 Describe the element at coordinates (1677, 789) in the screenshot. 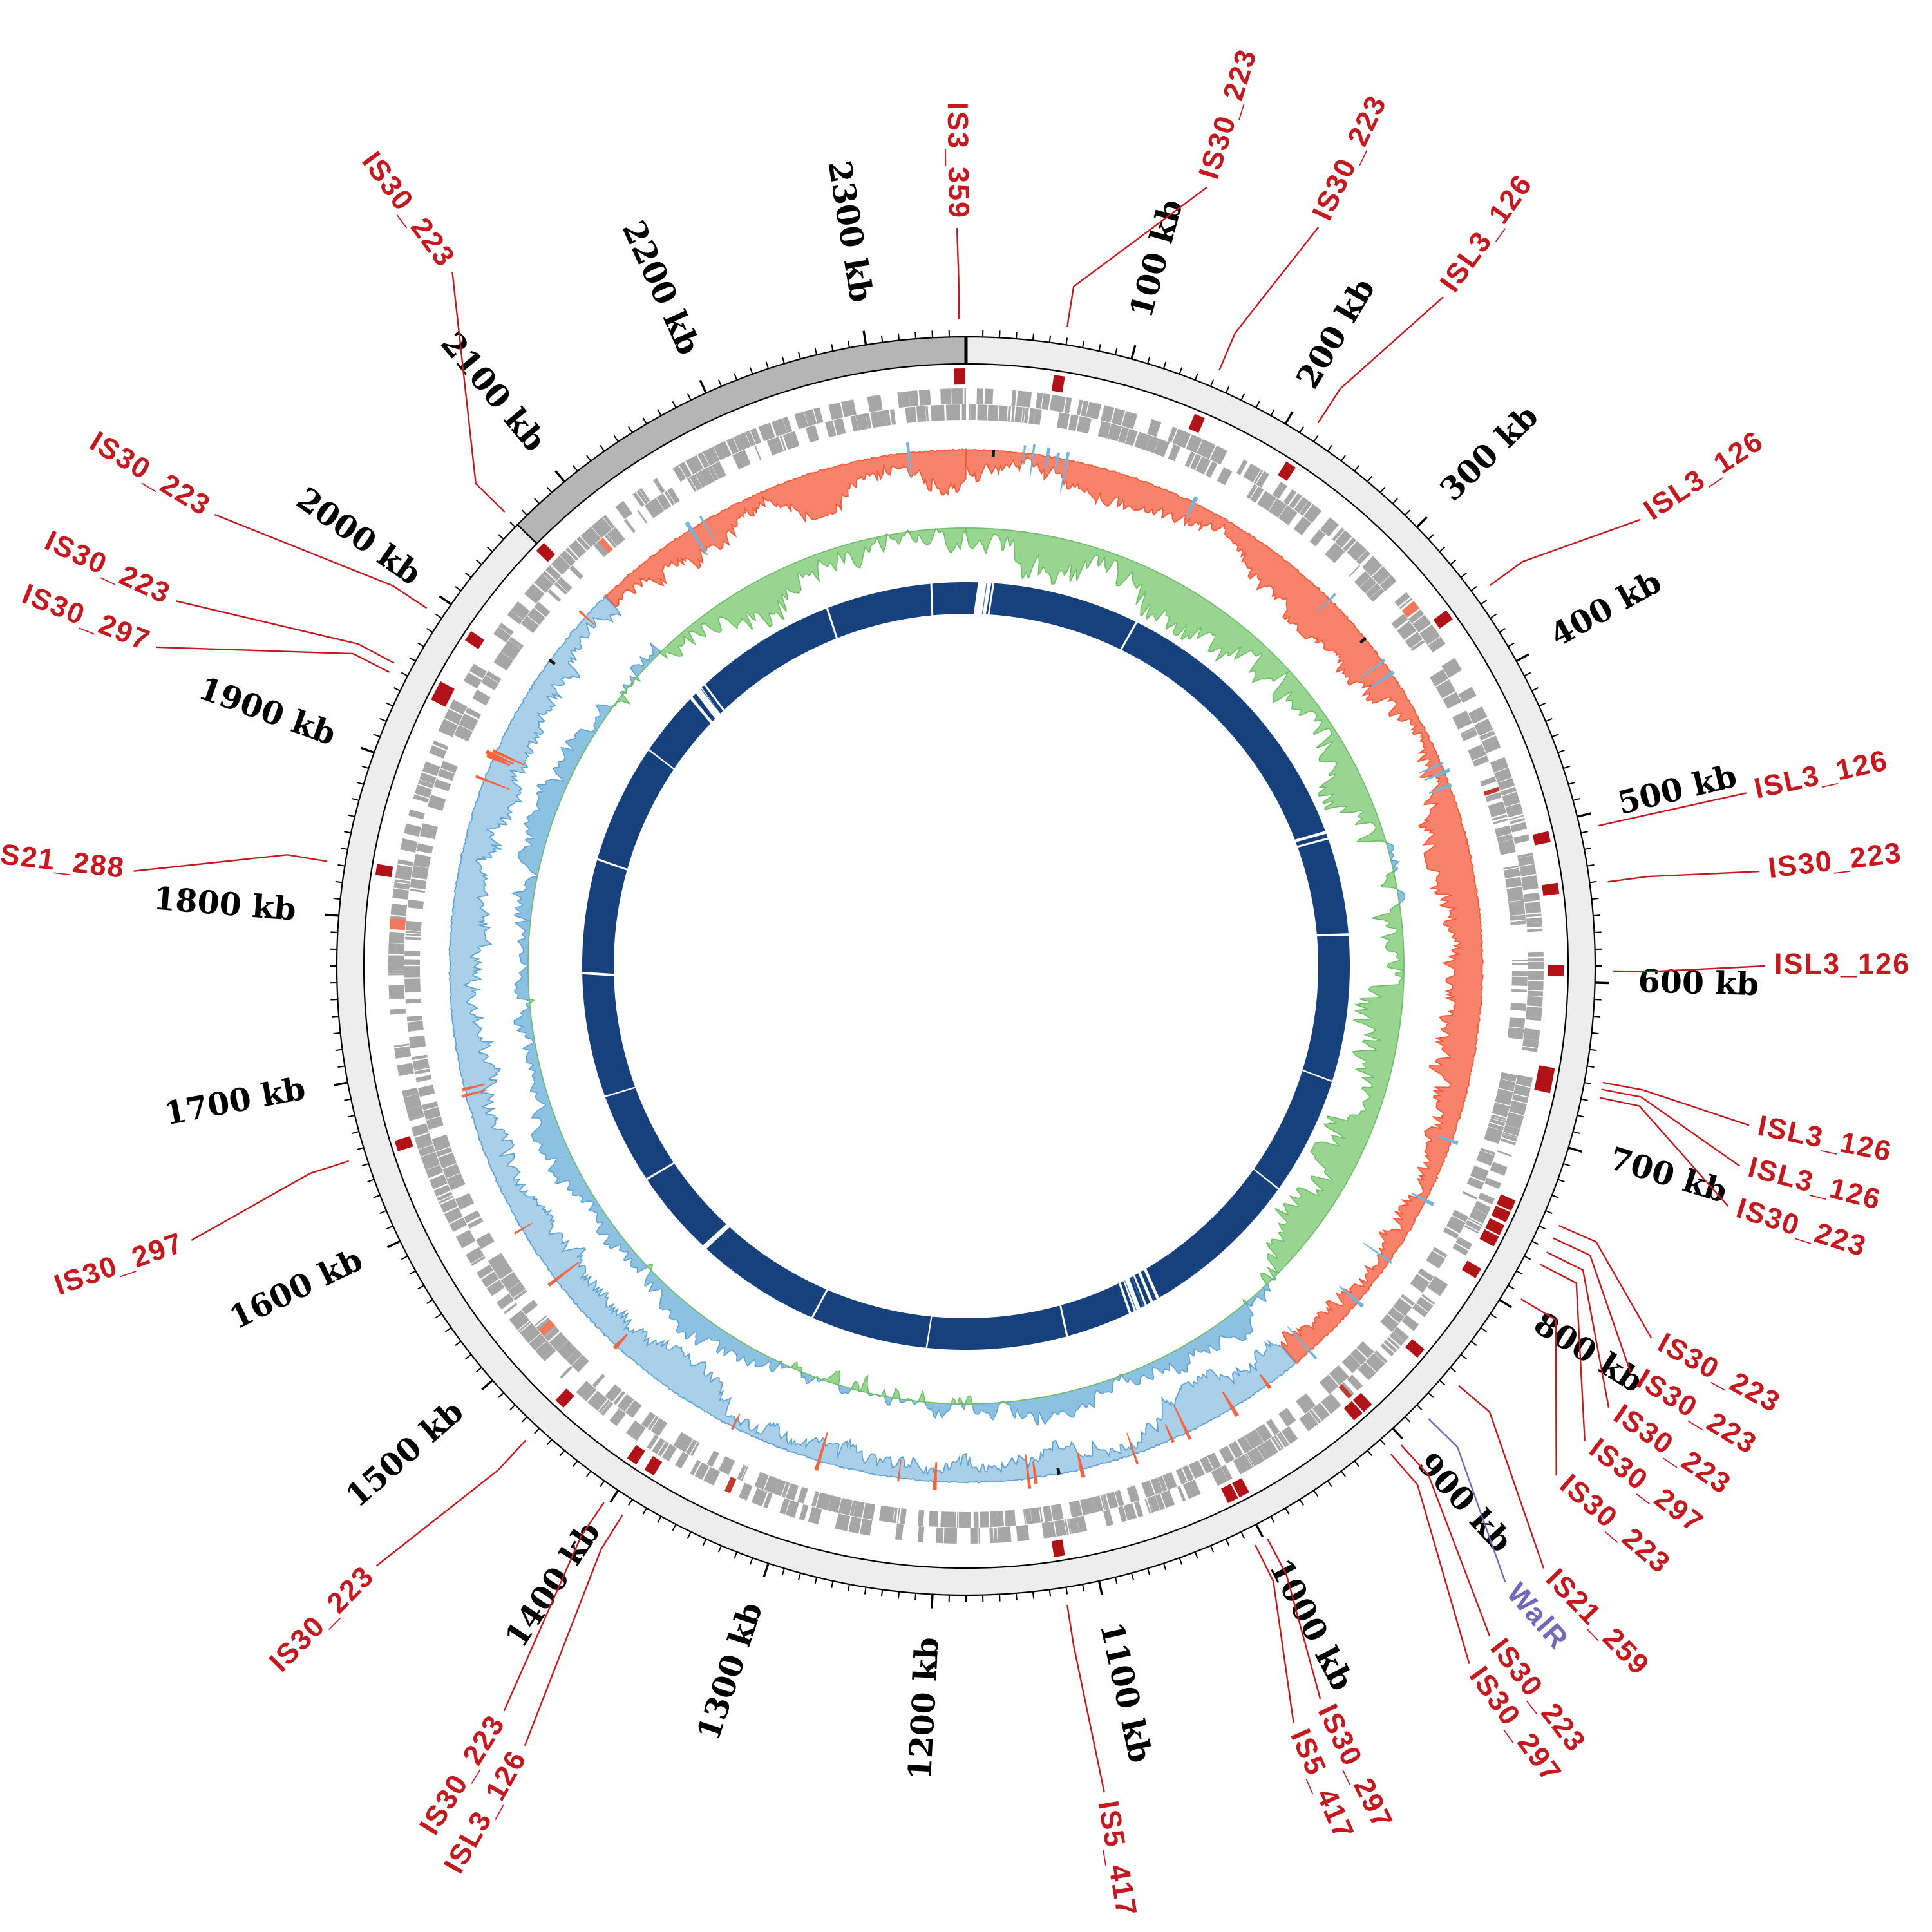

I see `axis-tick-label: 500 kb` at that location.